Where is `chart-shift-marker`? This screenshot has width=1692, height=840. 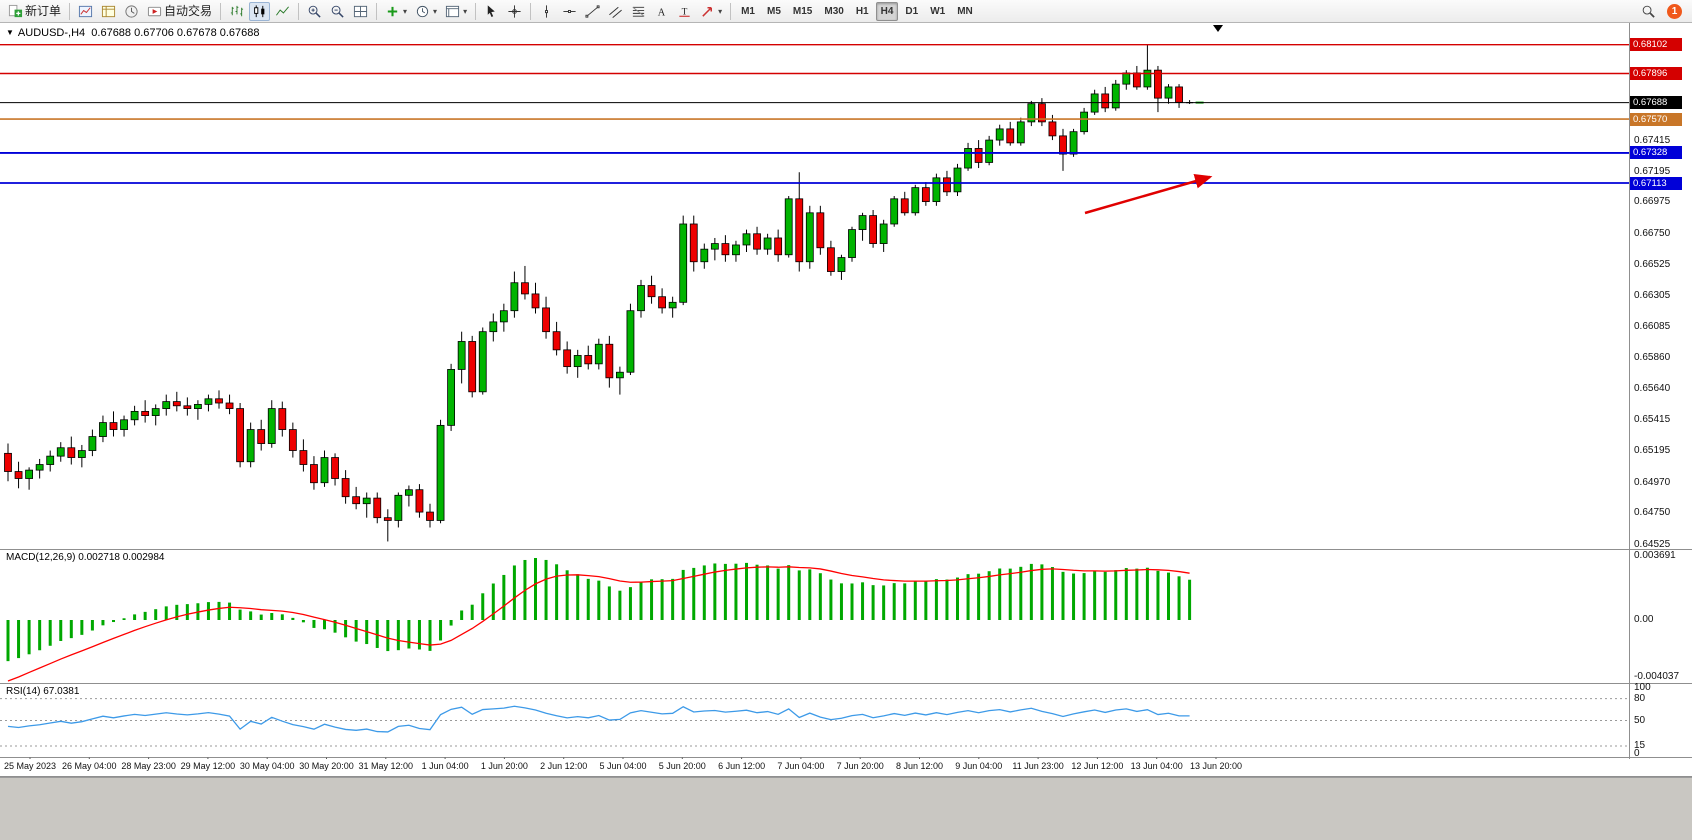
chart-shift-marker is located at coordinates (1218, 28).